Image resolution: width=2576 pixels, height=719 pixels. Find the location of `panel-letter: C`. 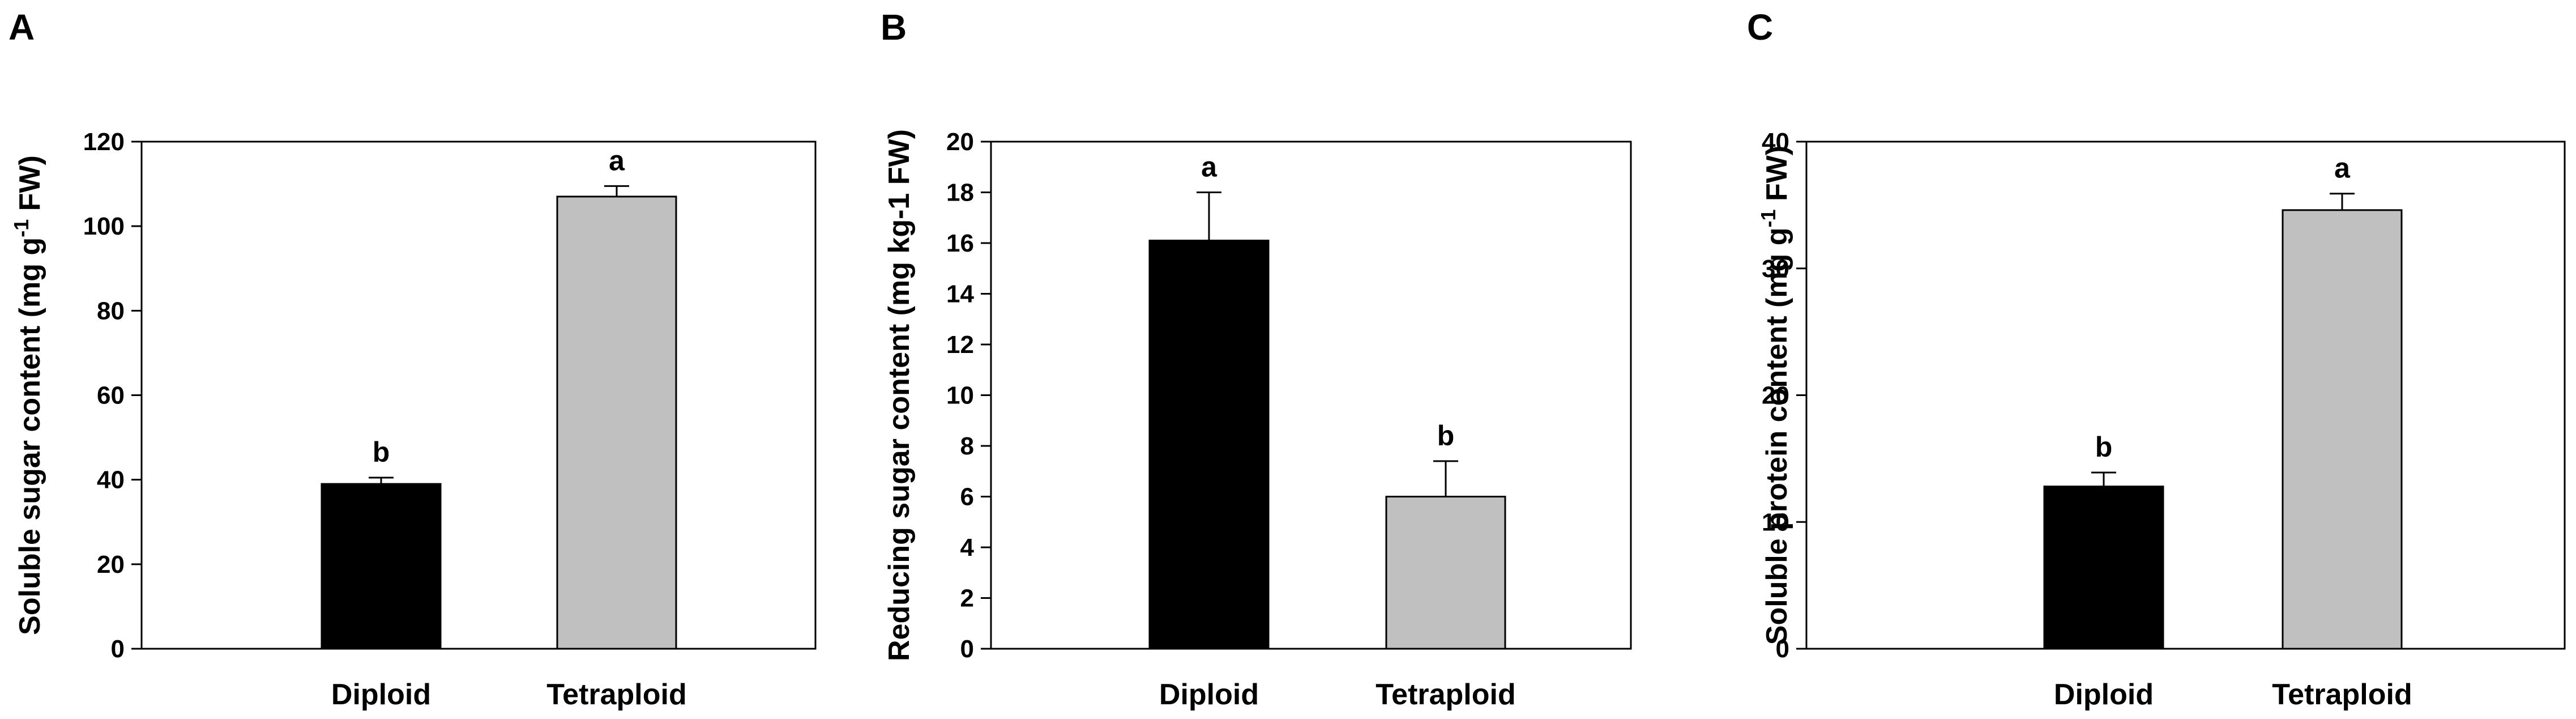

panel-letter: C is located at coordinates (1760, 27).